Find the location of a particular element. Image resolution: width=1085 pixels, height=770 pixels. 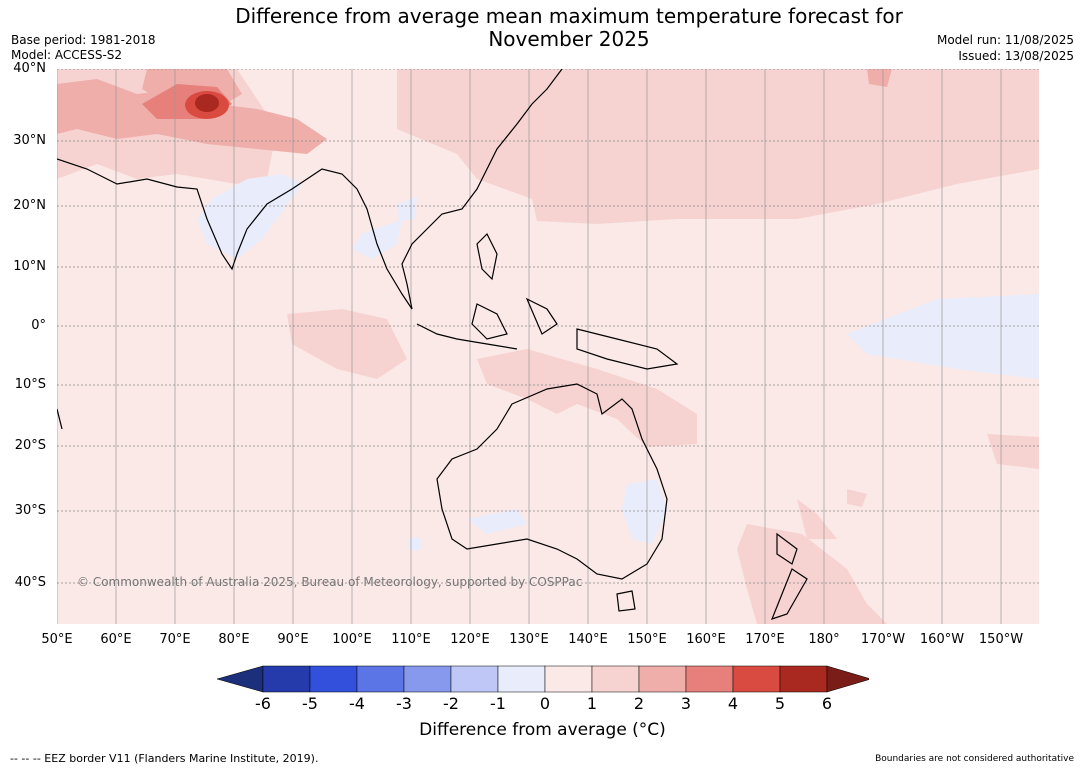

lat-label: 40°S is located at coordinates (30, 582).